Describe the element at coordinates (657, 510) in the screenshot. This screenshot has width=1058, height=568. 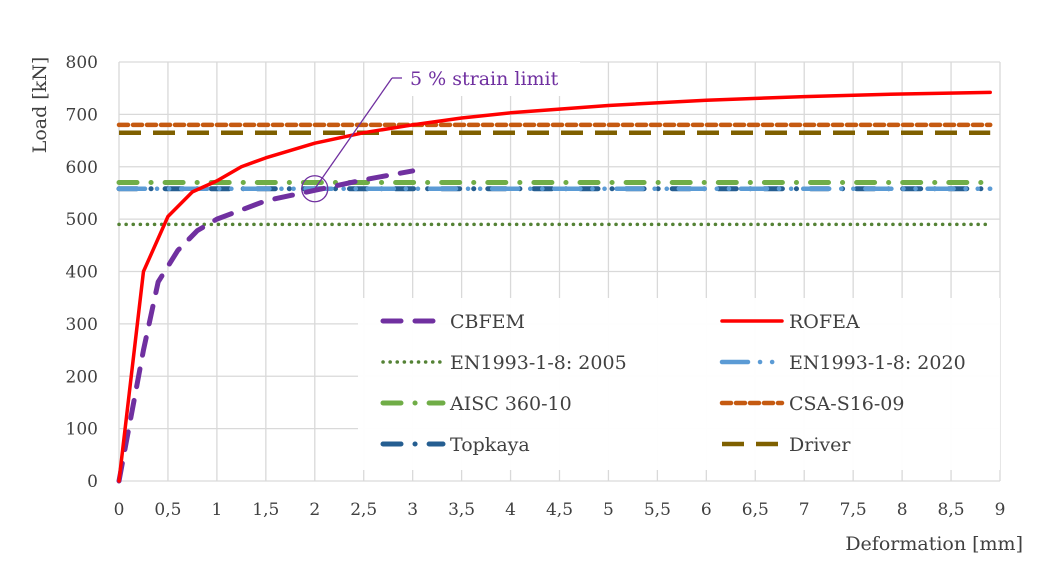
I see `x-tick-label: 5,5` at that location.